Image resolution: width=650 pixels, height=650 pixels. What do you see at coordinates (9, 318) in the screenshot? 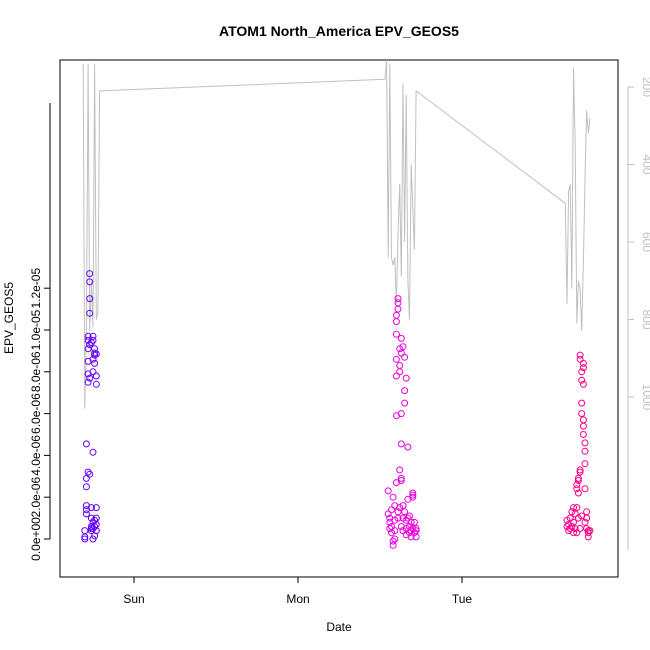
I see `y-axis-label: EPV_GEOS5` at bounding box center [9, 318].